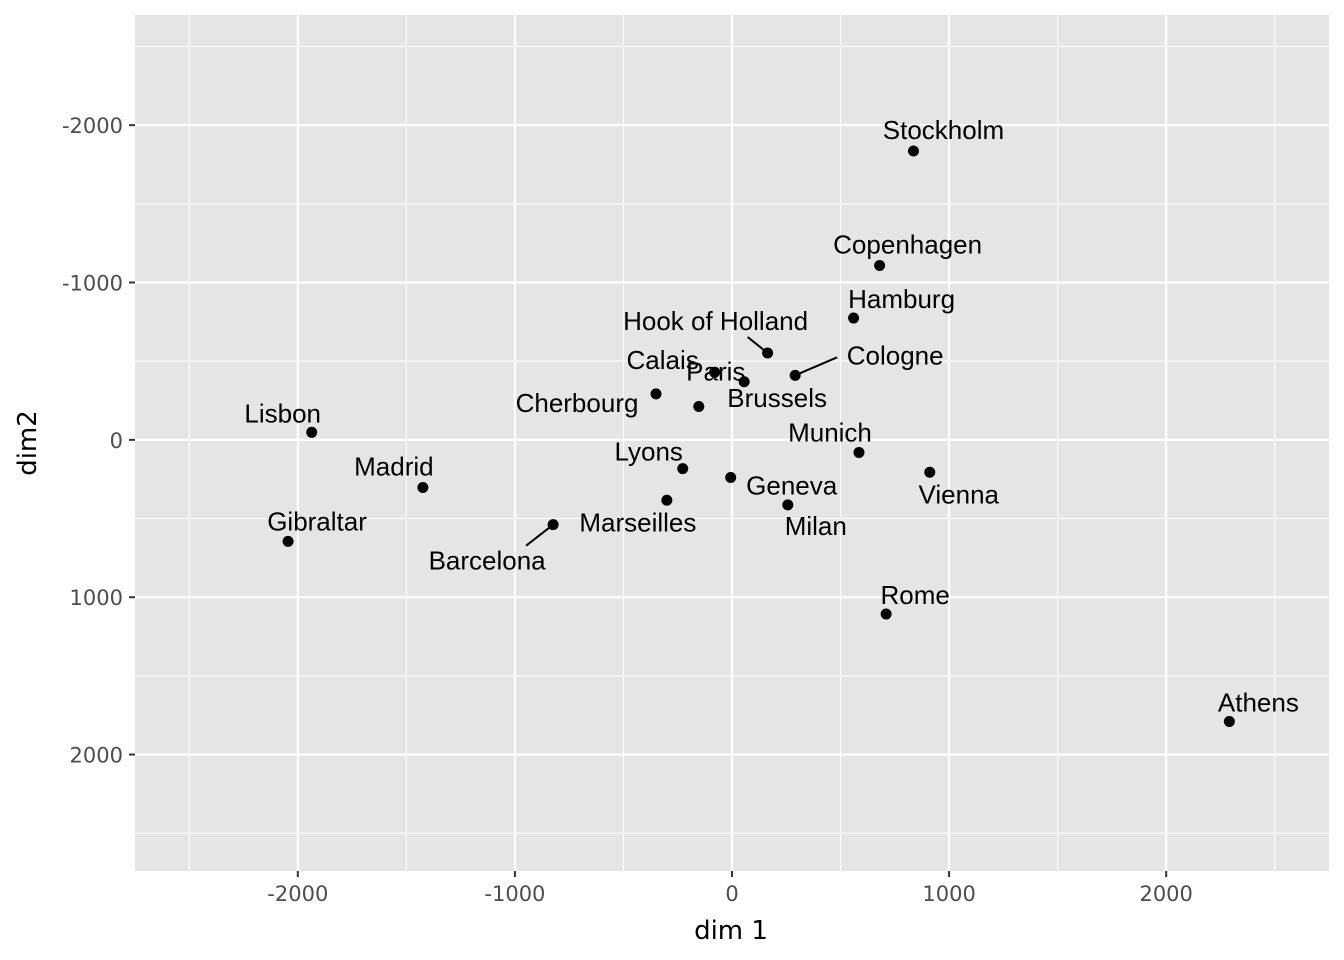 This screenshot has width=1344, height=960. What do you see at coordinates (886, 614) in the screenshot?
I see `point-rome` at bounding box center [886, 614].